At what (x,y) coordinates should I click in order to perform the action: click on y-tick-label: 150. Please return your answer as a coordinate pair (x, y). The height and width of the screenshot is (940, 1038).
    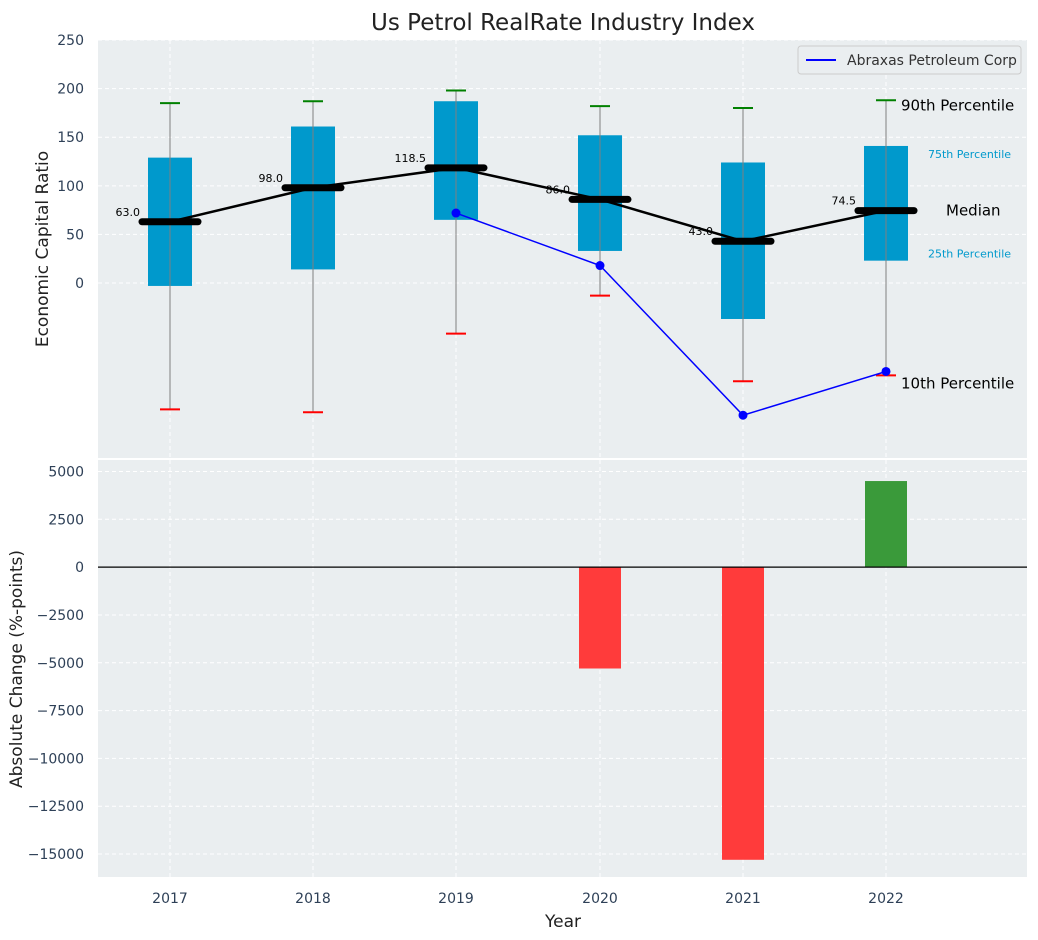
    Looking at the image, I should click on (70, 138).